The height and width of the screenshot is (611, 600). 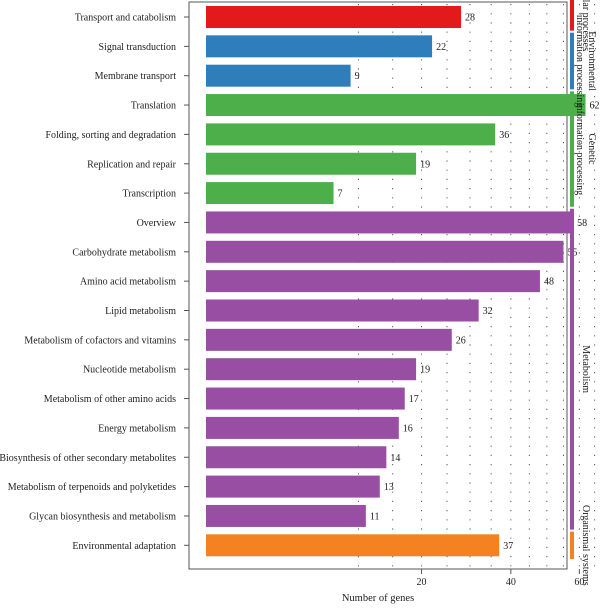 What do you see at coordinates (572, 61) in the screenshot?
I see `group-bar-environmental-information-processing` at bounding box center [572, 61].